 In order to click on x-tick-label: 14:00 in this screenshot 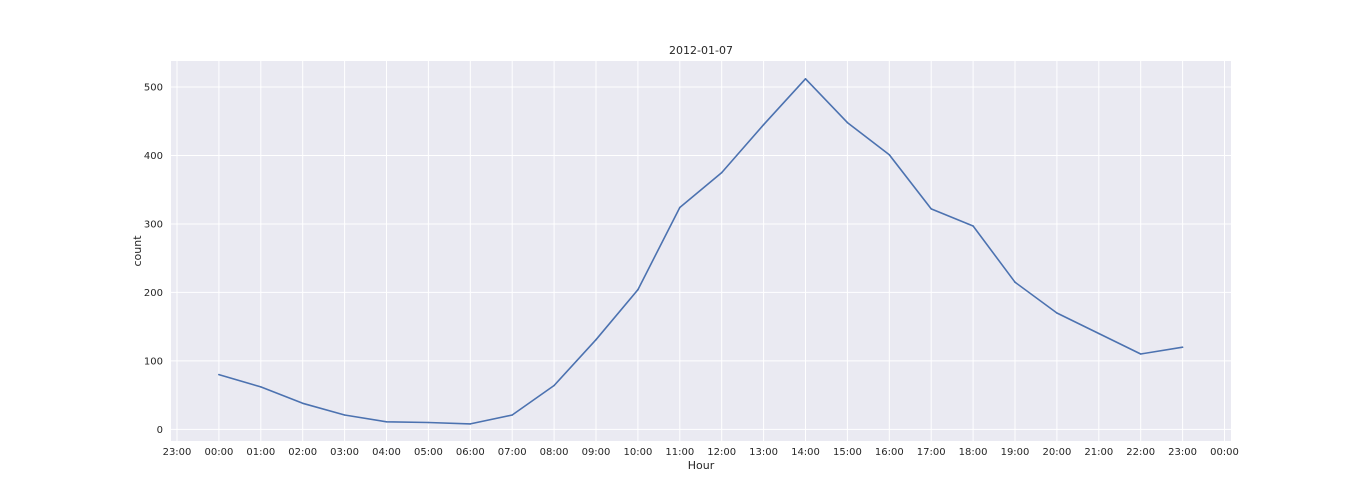, I will do `click(805, 452)`.